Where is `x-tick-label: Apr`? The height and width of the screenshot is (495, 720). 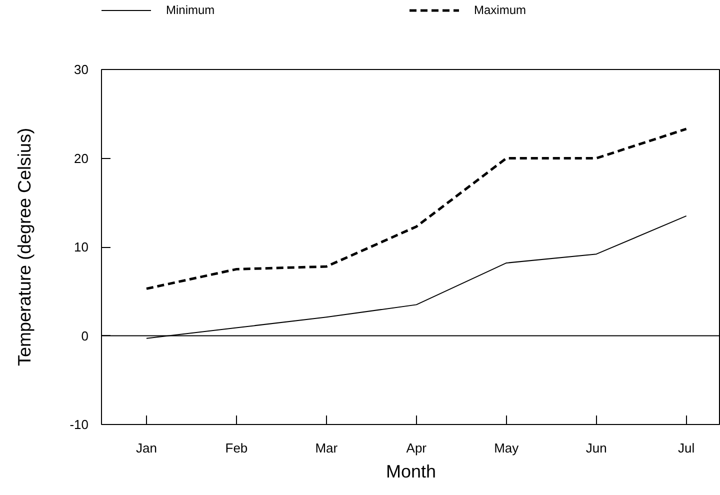
x-tick-label: Apr is located at coordinates (417, 448).